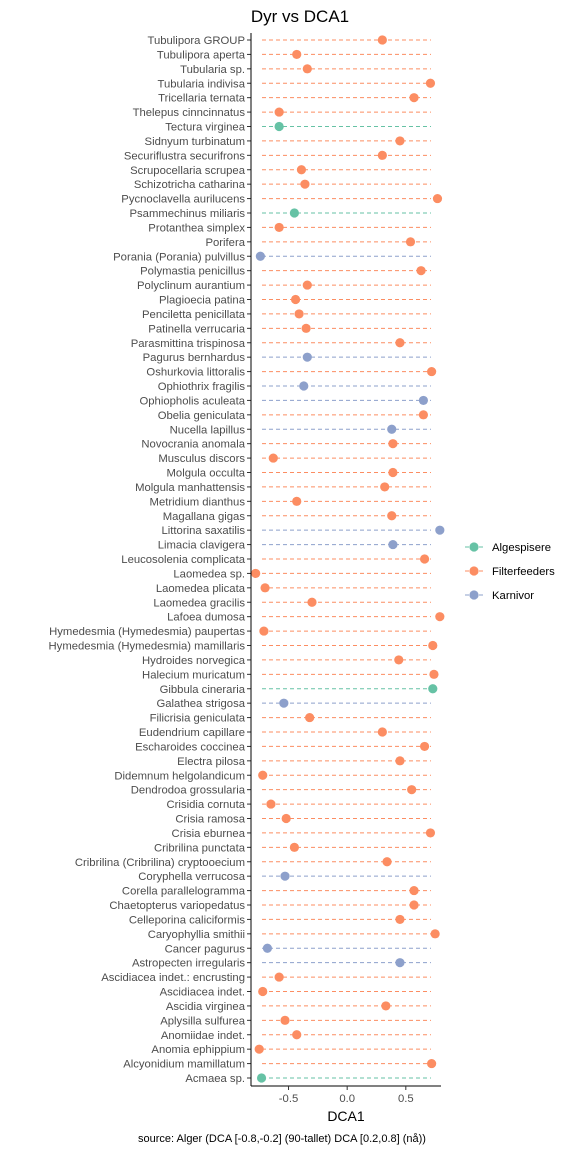 This screenshot has width=576, height=1157. What do you see at coordinates (523, 572) in the screenshot?
I see `legend-label: Filterfeeders` at bounding box center [523, 572].